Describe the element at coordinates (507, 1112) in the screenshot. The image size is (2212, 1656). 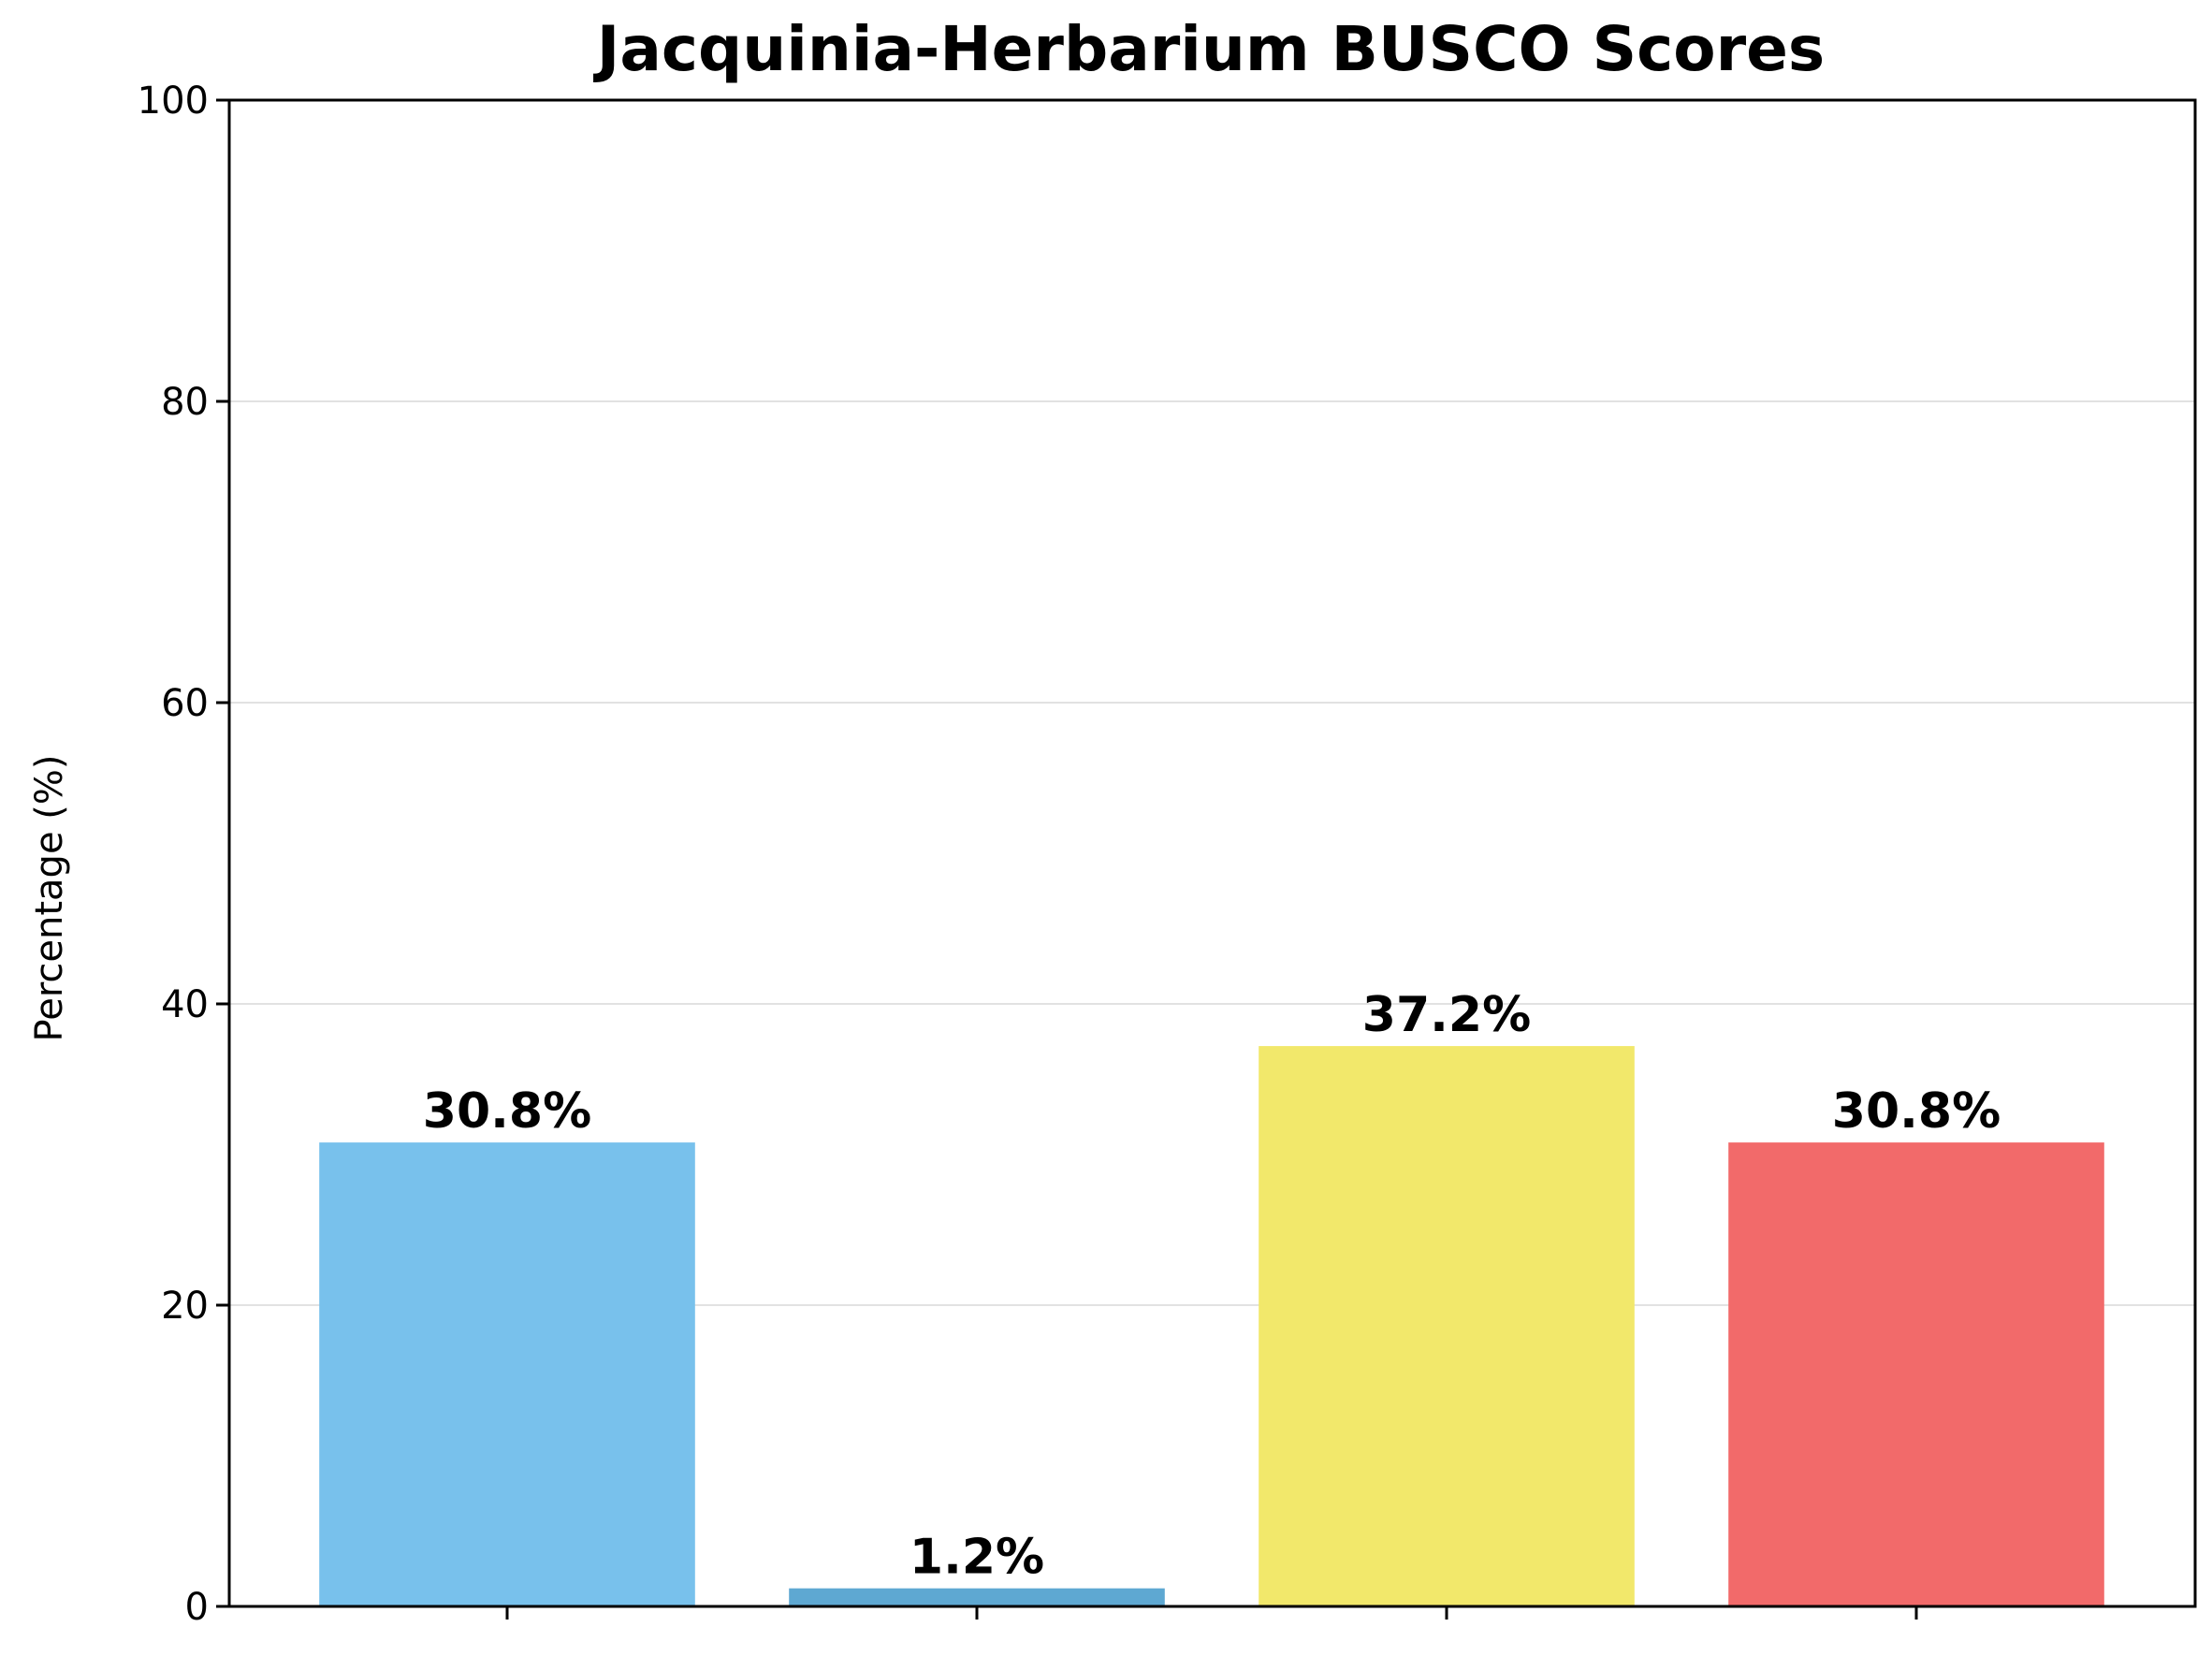
I see `data-label-0: 30.8%` at that location.